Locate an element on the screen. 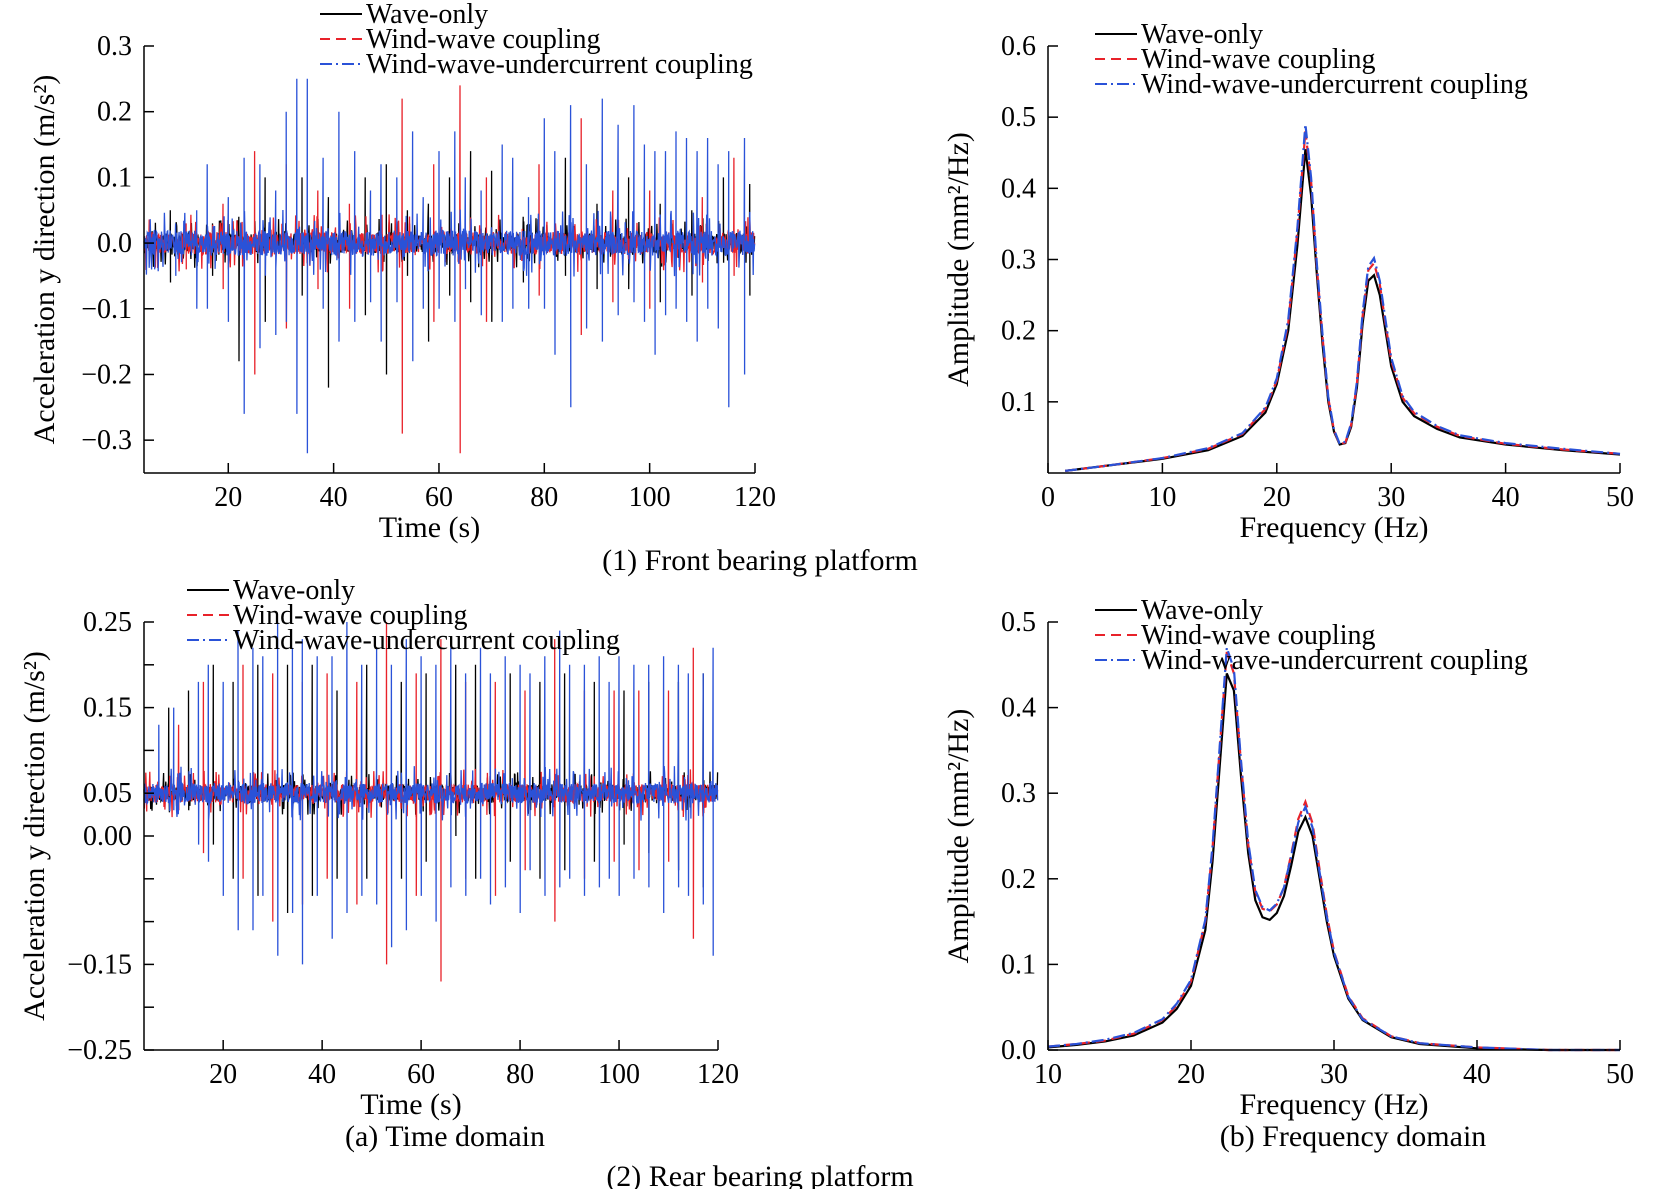 The height and width of the screenshot is (1189, 1655). y-tick-label: −0.15 is located at coordinates (99, 964).